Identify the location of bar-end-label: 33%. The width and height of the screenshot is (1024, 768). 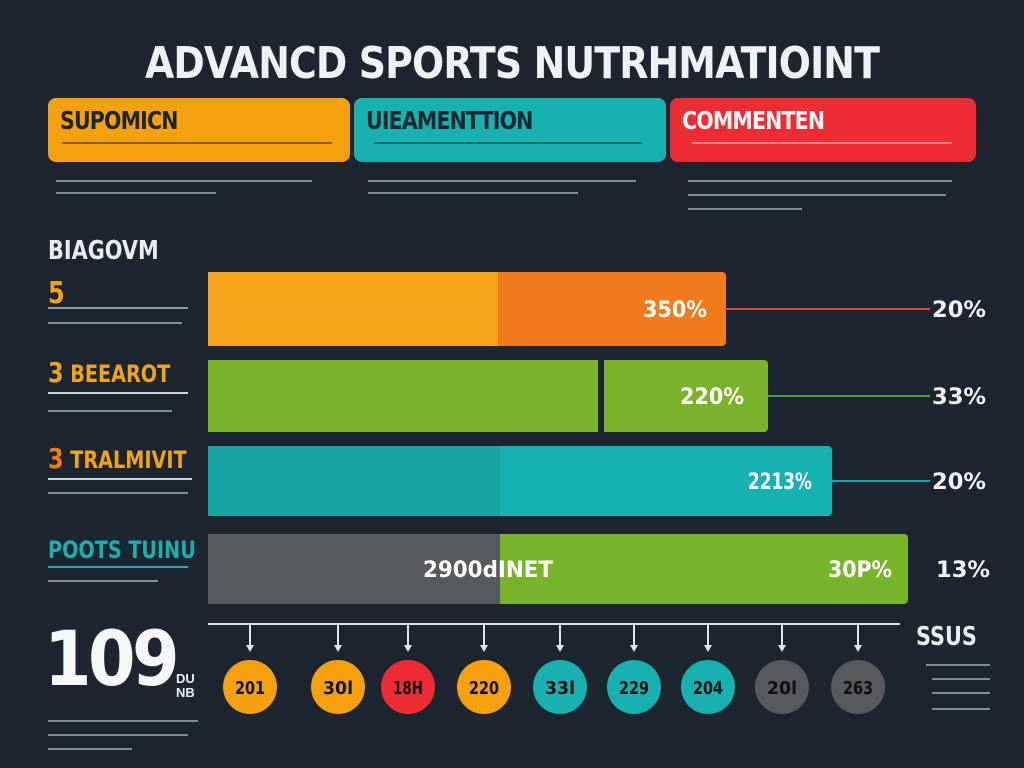
(959, 397).